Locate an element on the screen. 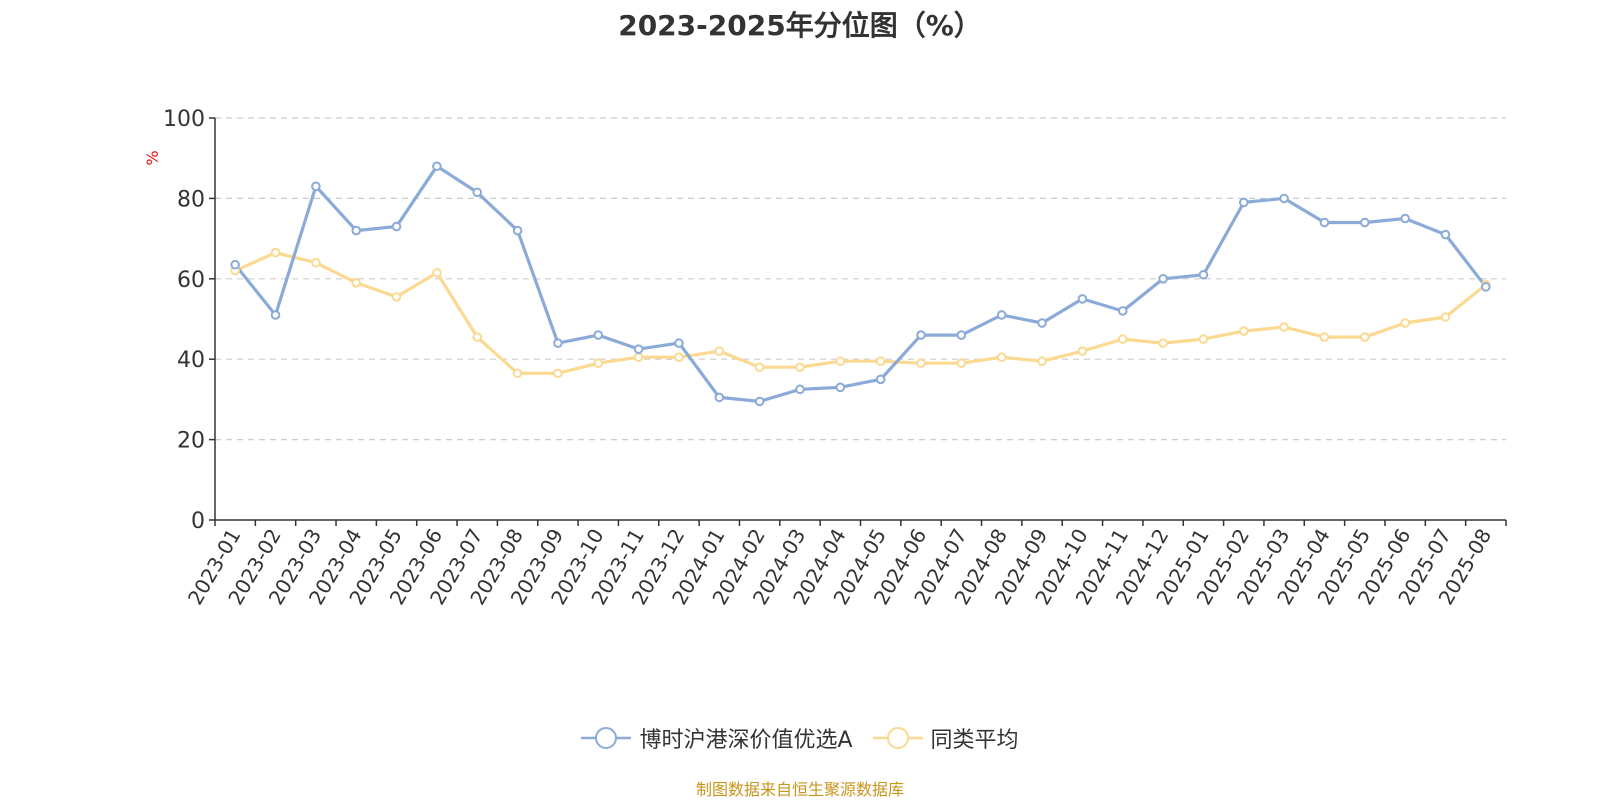 The width and height of the screenshot is (1600, 800). series-line is located at coordinates (860, 313).